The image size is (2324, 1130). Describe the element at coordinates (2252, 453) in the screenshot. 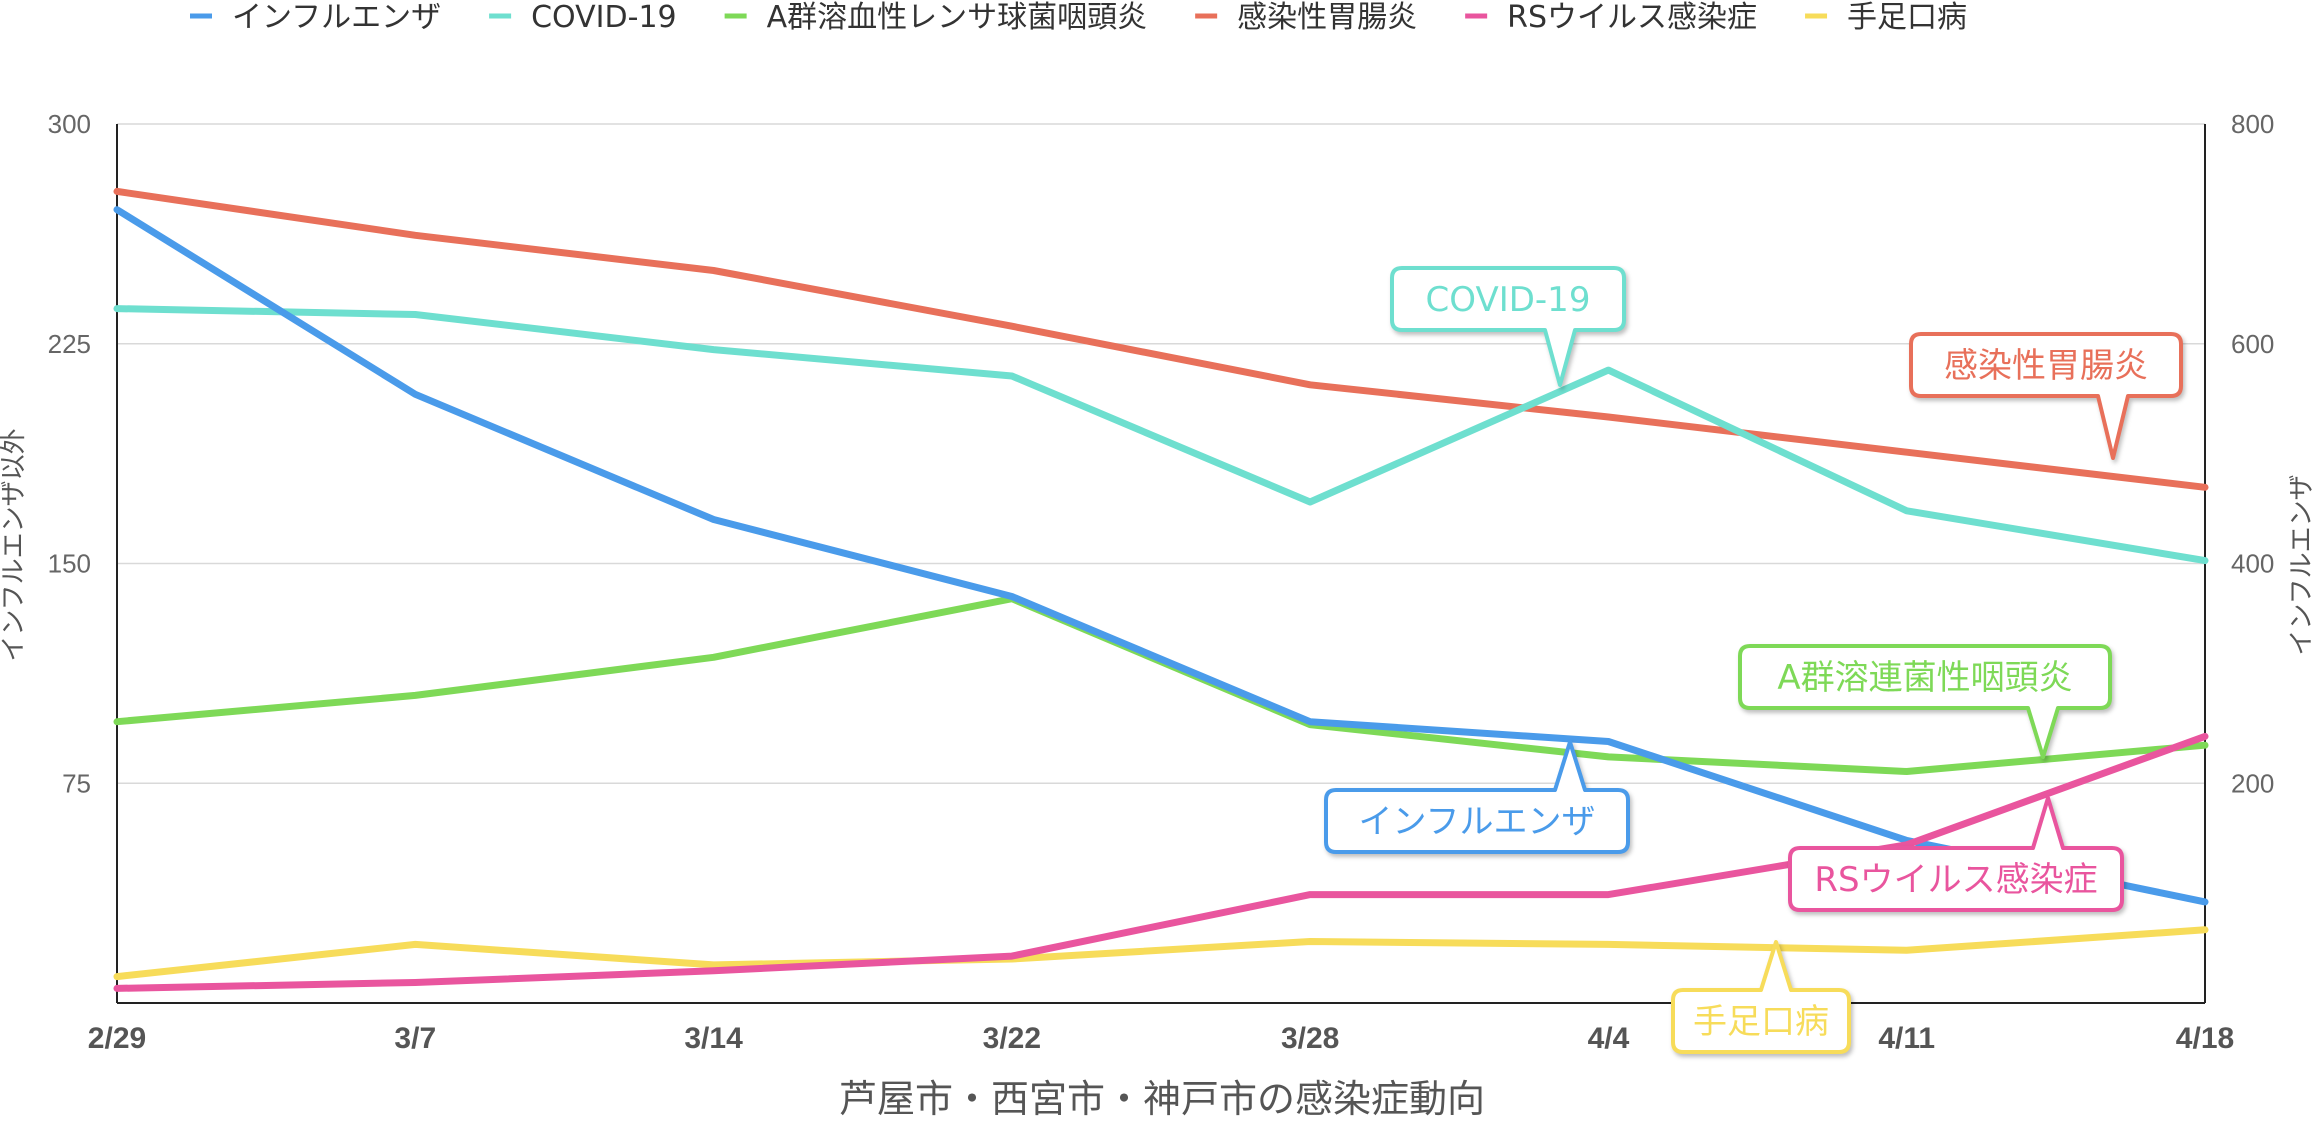

I see `y-axis-right-ticks: 200 400 600 800` at that location.